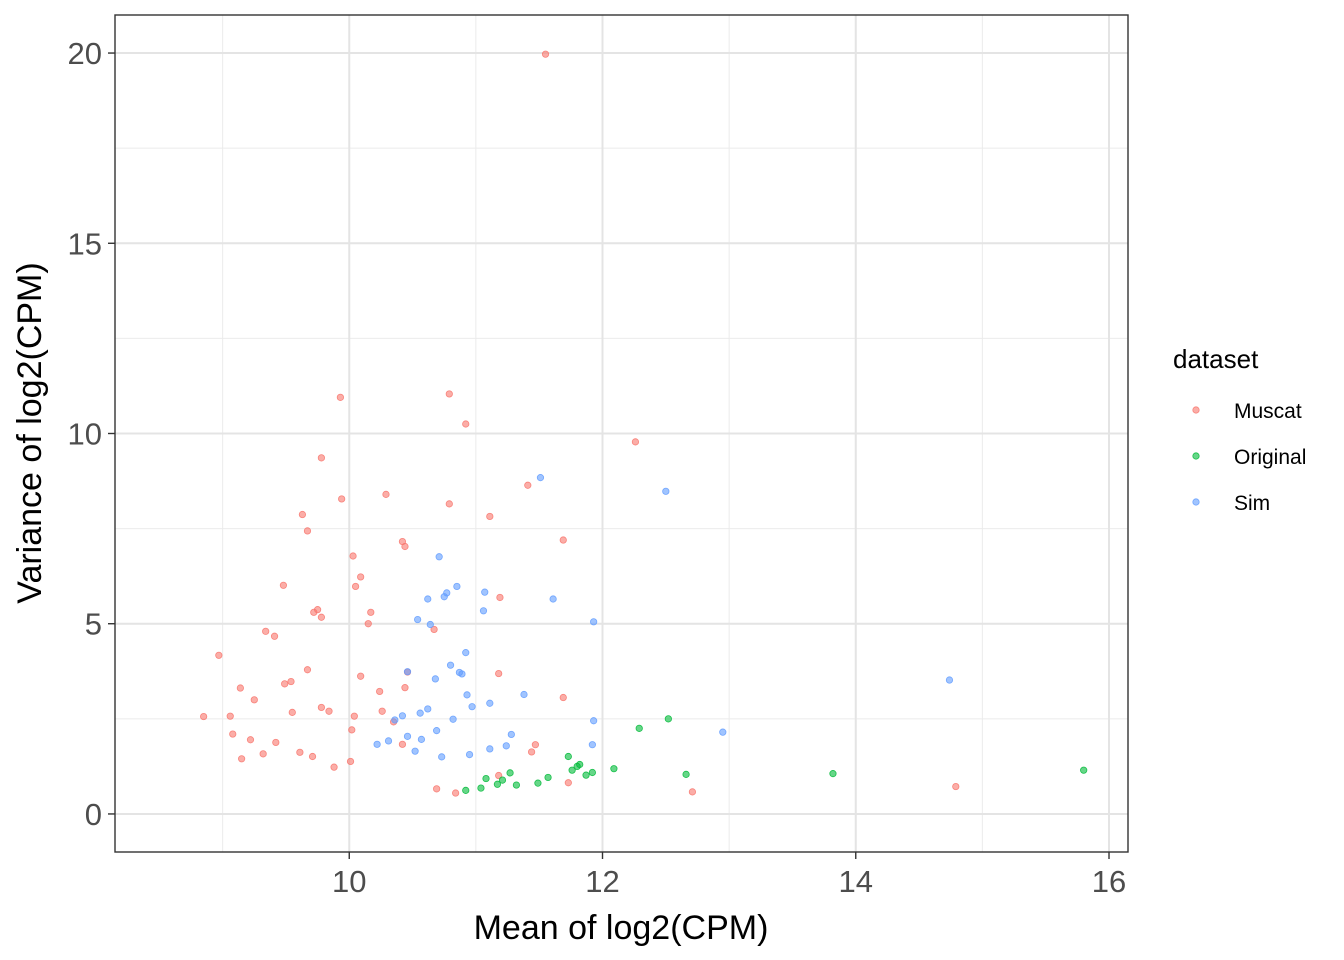 The width and height of the screenshot is (1344, 960). I want to click on y-tick-label: 10, so click(85, 434).